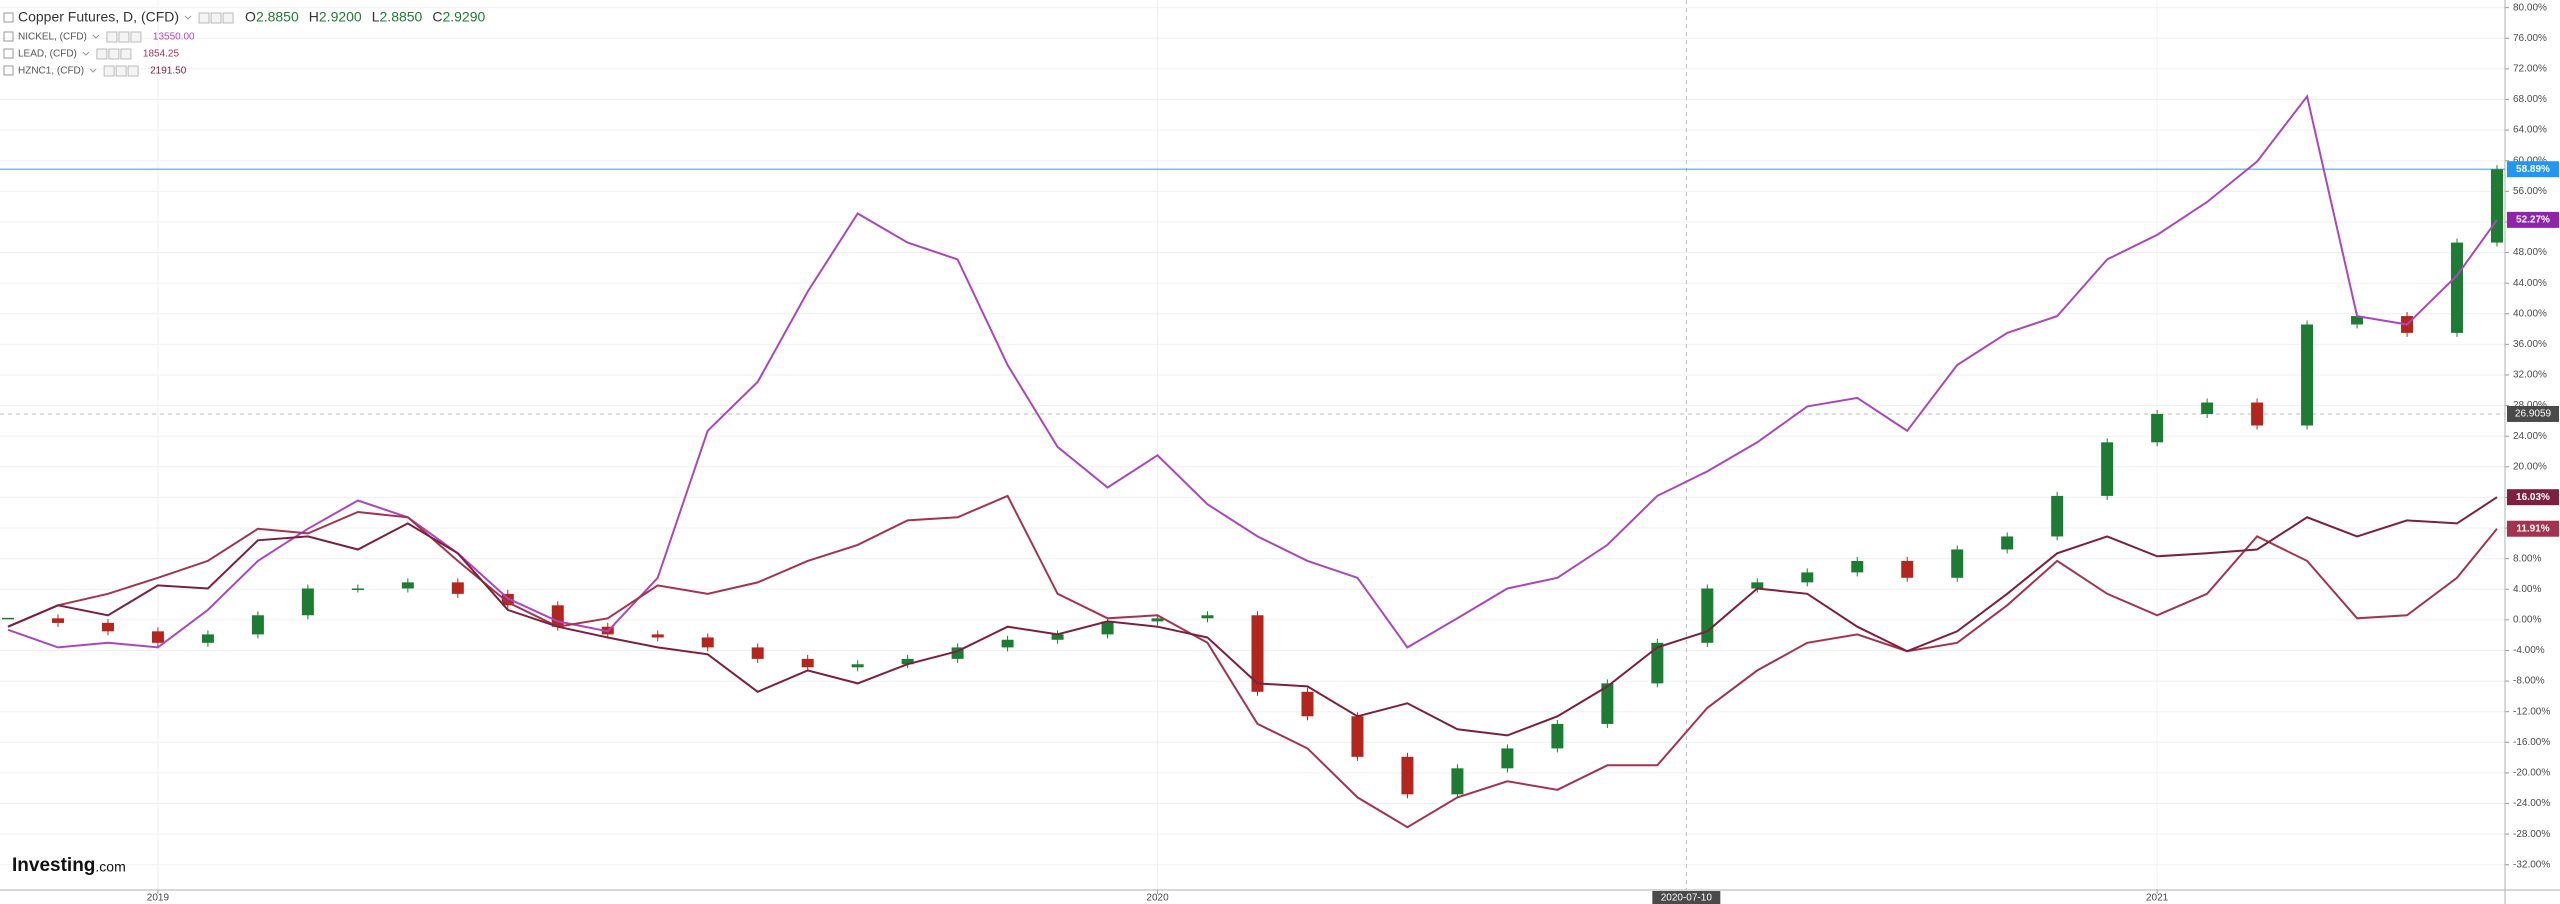 The width and height of the screenshot is (2560, 904). What do you see at coordinates (47, 54) in the screenshot?
I see `legend-name: LEAD, (CFD)` at bounding box center [47, 54].